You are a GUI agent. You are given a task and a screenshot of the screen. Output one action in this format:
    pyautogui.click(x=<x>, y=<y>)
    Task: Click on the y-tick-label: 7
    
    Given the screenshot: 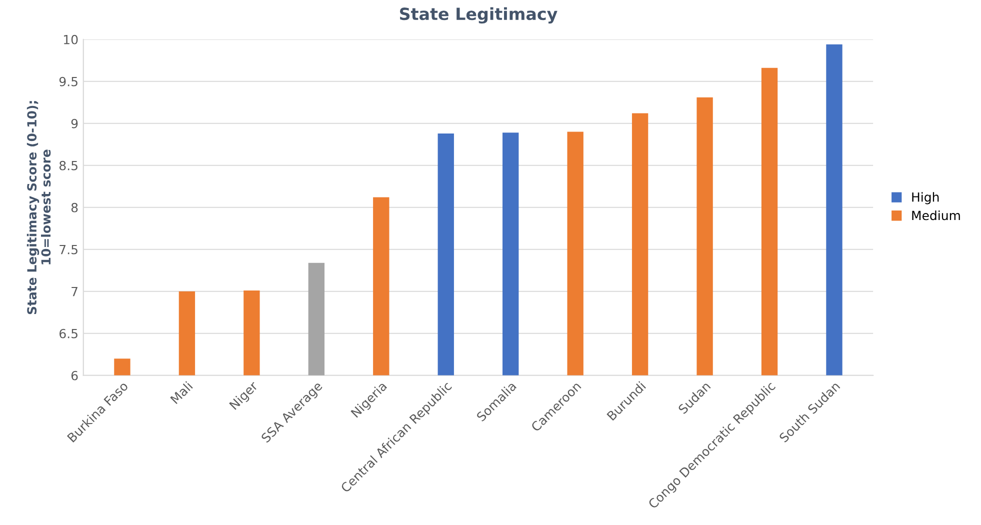 What is the action you would take?
    pyautogui.click(x=75, y=291)
    